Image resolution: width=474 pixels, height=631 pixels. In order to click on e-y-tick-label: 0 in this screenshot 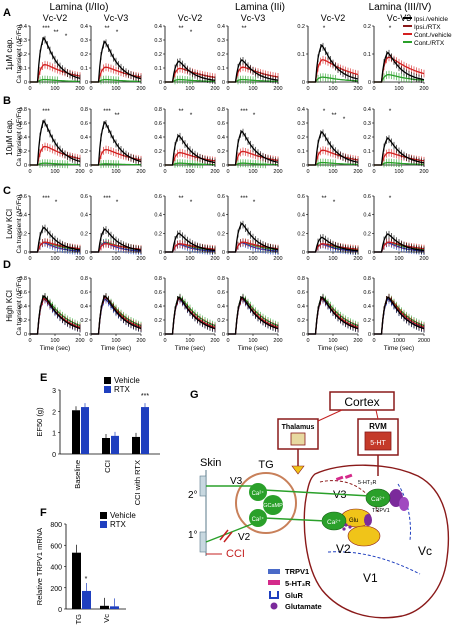, I will do `click(54, 455)`.